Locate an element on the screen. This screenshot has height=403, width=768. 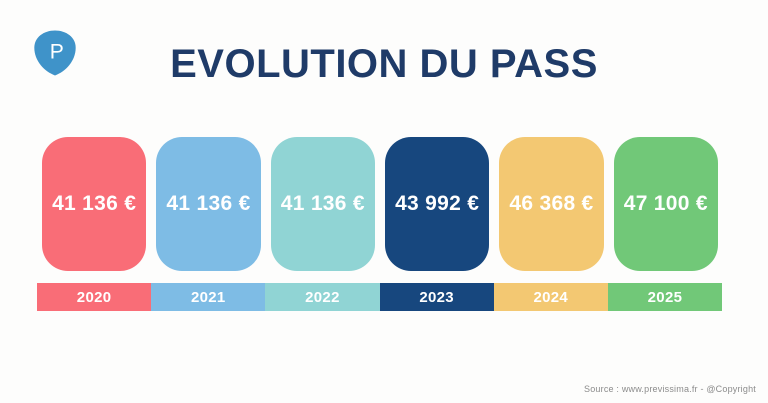
year-segment-2023: 2023 is located at coordinates (436, 297).